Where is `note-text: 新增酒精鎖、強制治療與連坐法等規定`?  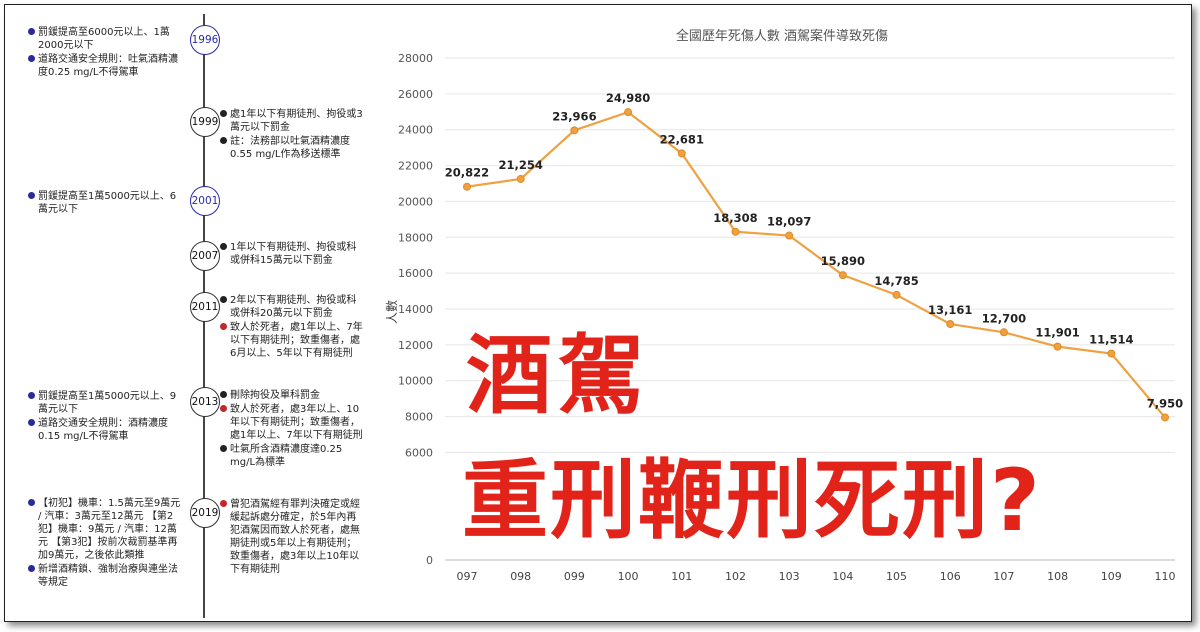
note-text: 新增酒精鎖、強制治療與連坐法等規定 is located at coordinates (107, 576).